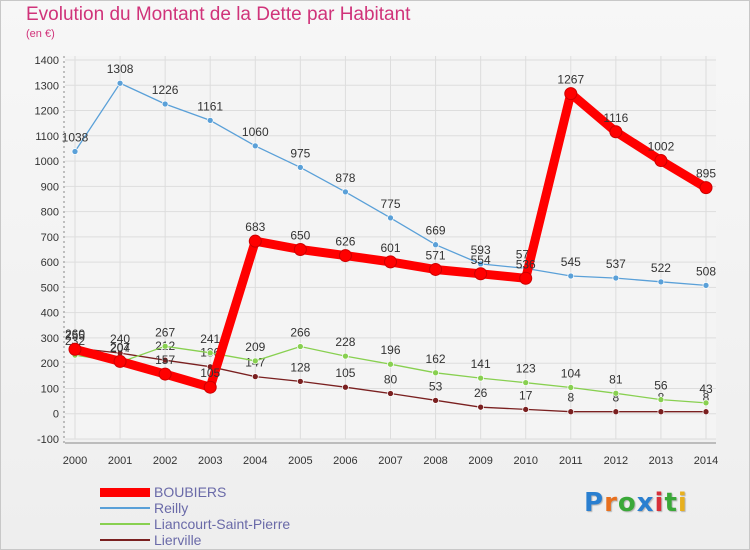  Describe the element at coordinates (436, 359) in the screenshot. I see `data-label: 162` at that location.